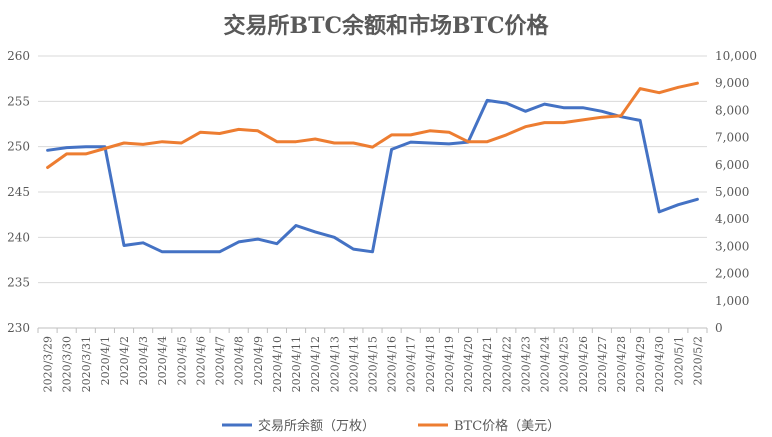 Image resolution: width=772 pixels, height=437 pixels. Describe the element at coordinates (392, 364) in the screenshot. I see `x-tick-label: 2020/4/16` at that location.